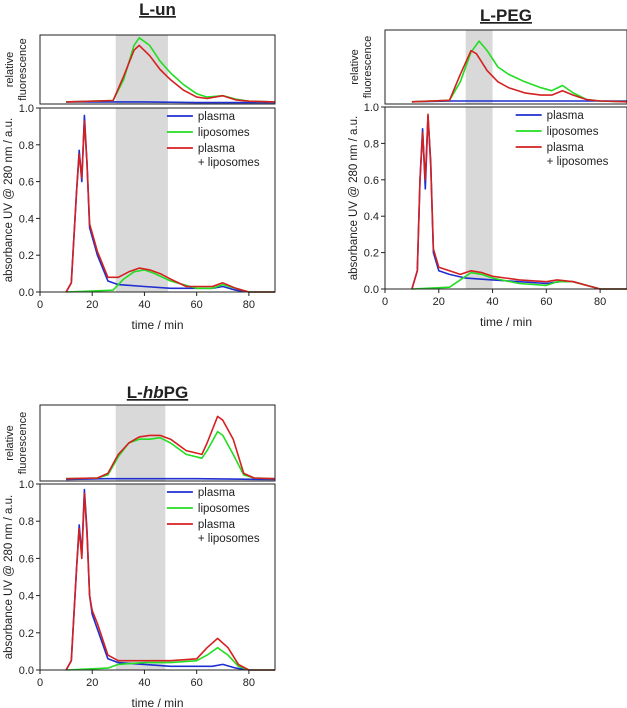 The image size is (627, 708). Describe the element at coordinates (140, 443) in the screenshot. I see `shaded-band-fluorescence` at that location.